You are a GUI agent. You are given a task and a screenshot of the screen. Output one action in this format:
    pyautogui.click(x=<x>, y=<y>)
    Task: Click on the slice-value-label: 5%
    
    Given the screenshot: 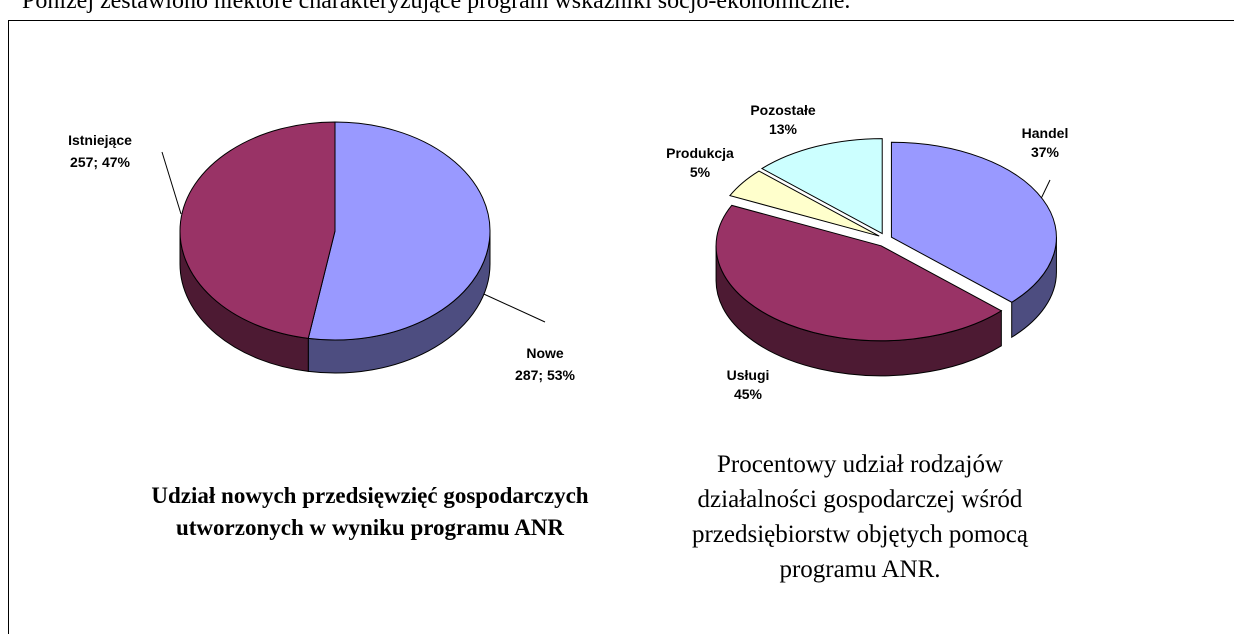 What is the action you would take?
    pyautogui.click(x=700, y=172)
    